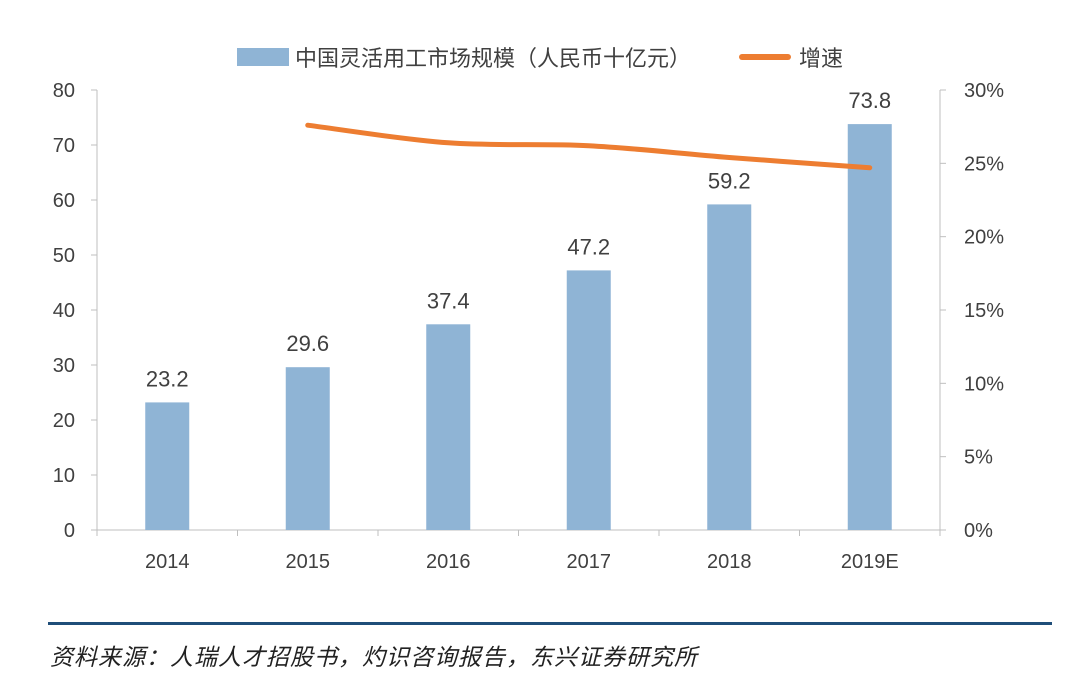 This screenshot has width=1080, height=680. What do you see at coordinates (64, 476) in the screenshot?
I see `left-tick-label: 10` at bounding box center [64, 476].